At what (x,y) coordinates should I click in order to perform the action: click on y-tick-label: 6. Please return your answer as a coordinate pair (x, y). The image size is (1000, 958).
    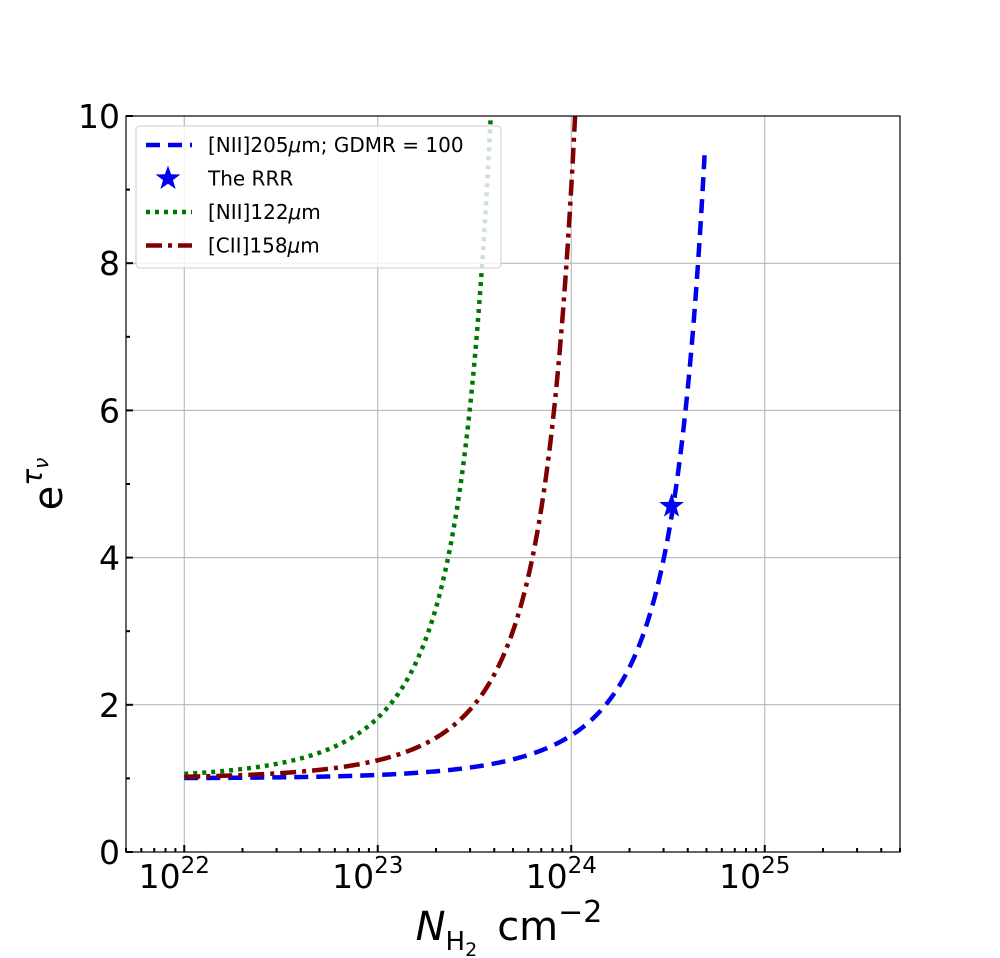
    Looking at the image, I should click on (109, 410).